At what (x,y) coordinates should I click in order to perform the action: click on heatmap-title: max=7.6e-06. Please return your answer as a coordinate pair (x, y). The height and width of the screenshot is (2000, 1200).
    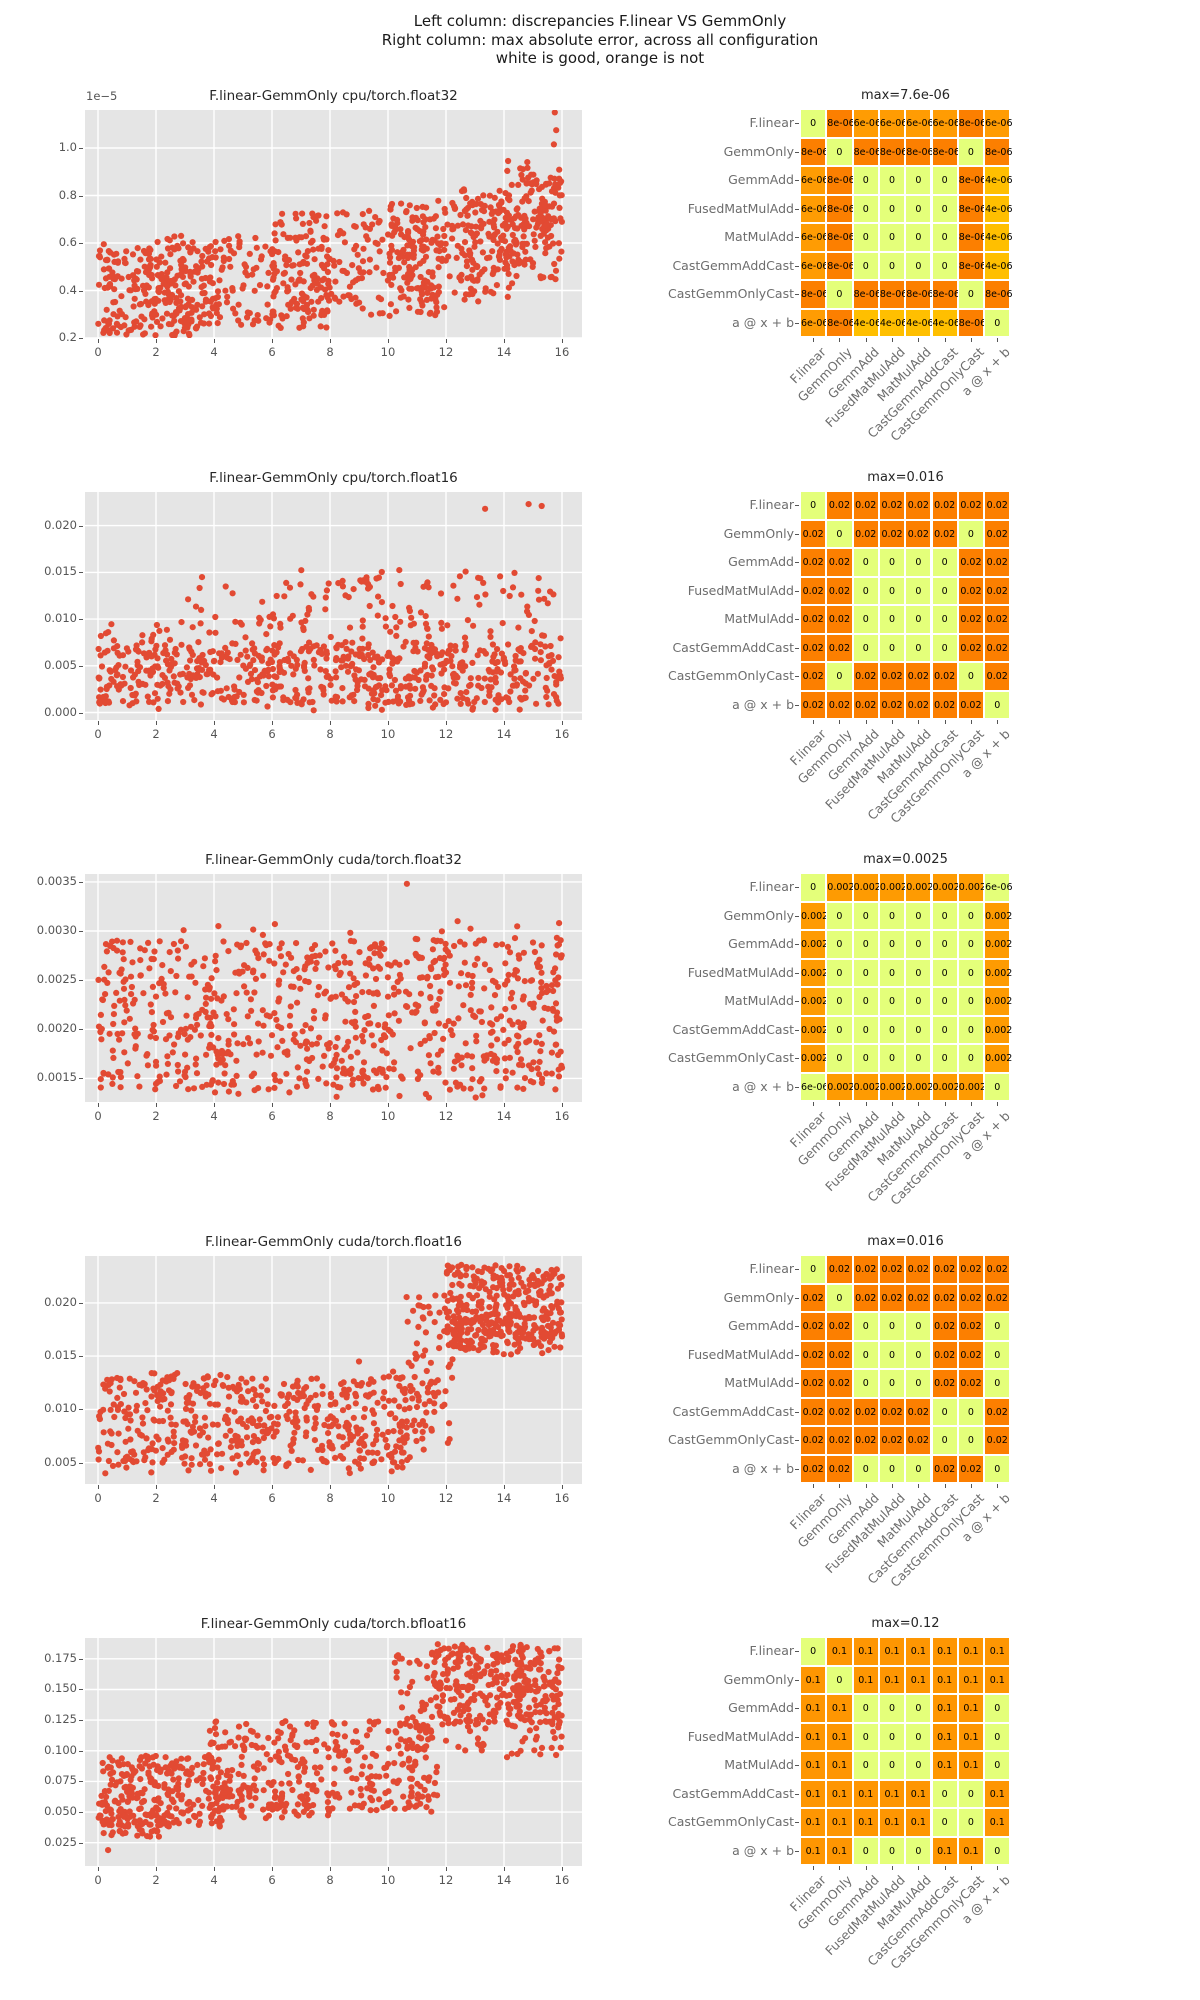
    Looking at the image, I should click on (905, 95).